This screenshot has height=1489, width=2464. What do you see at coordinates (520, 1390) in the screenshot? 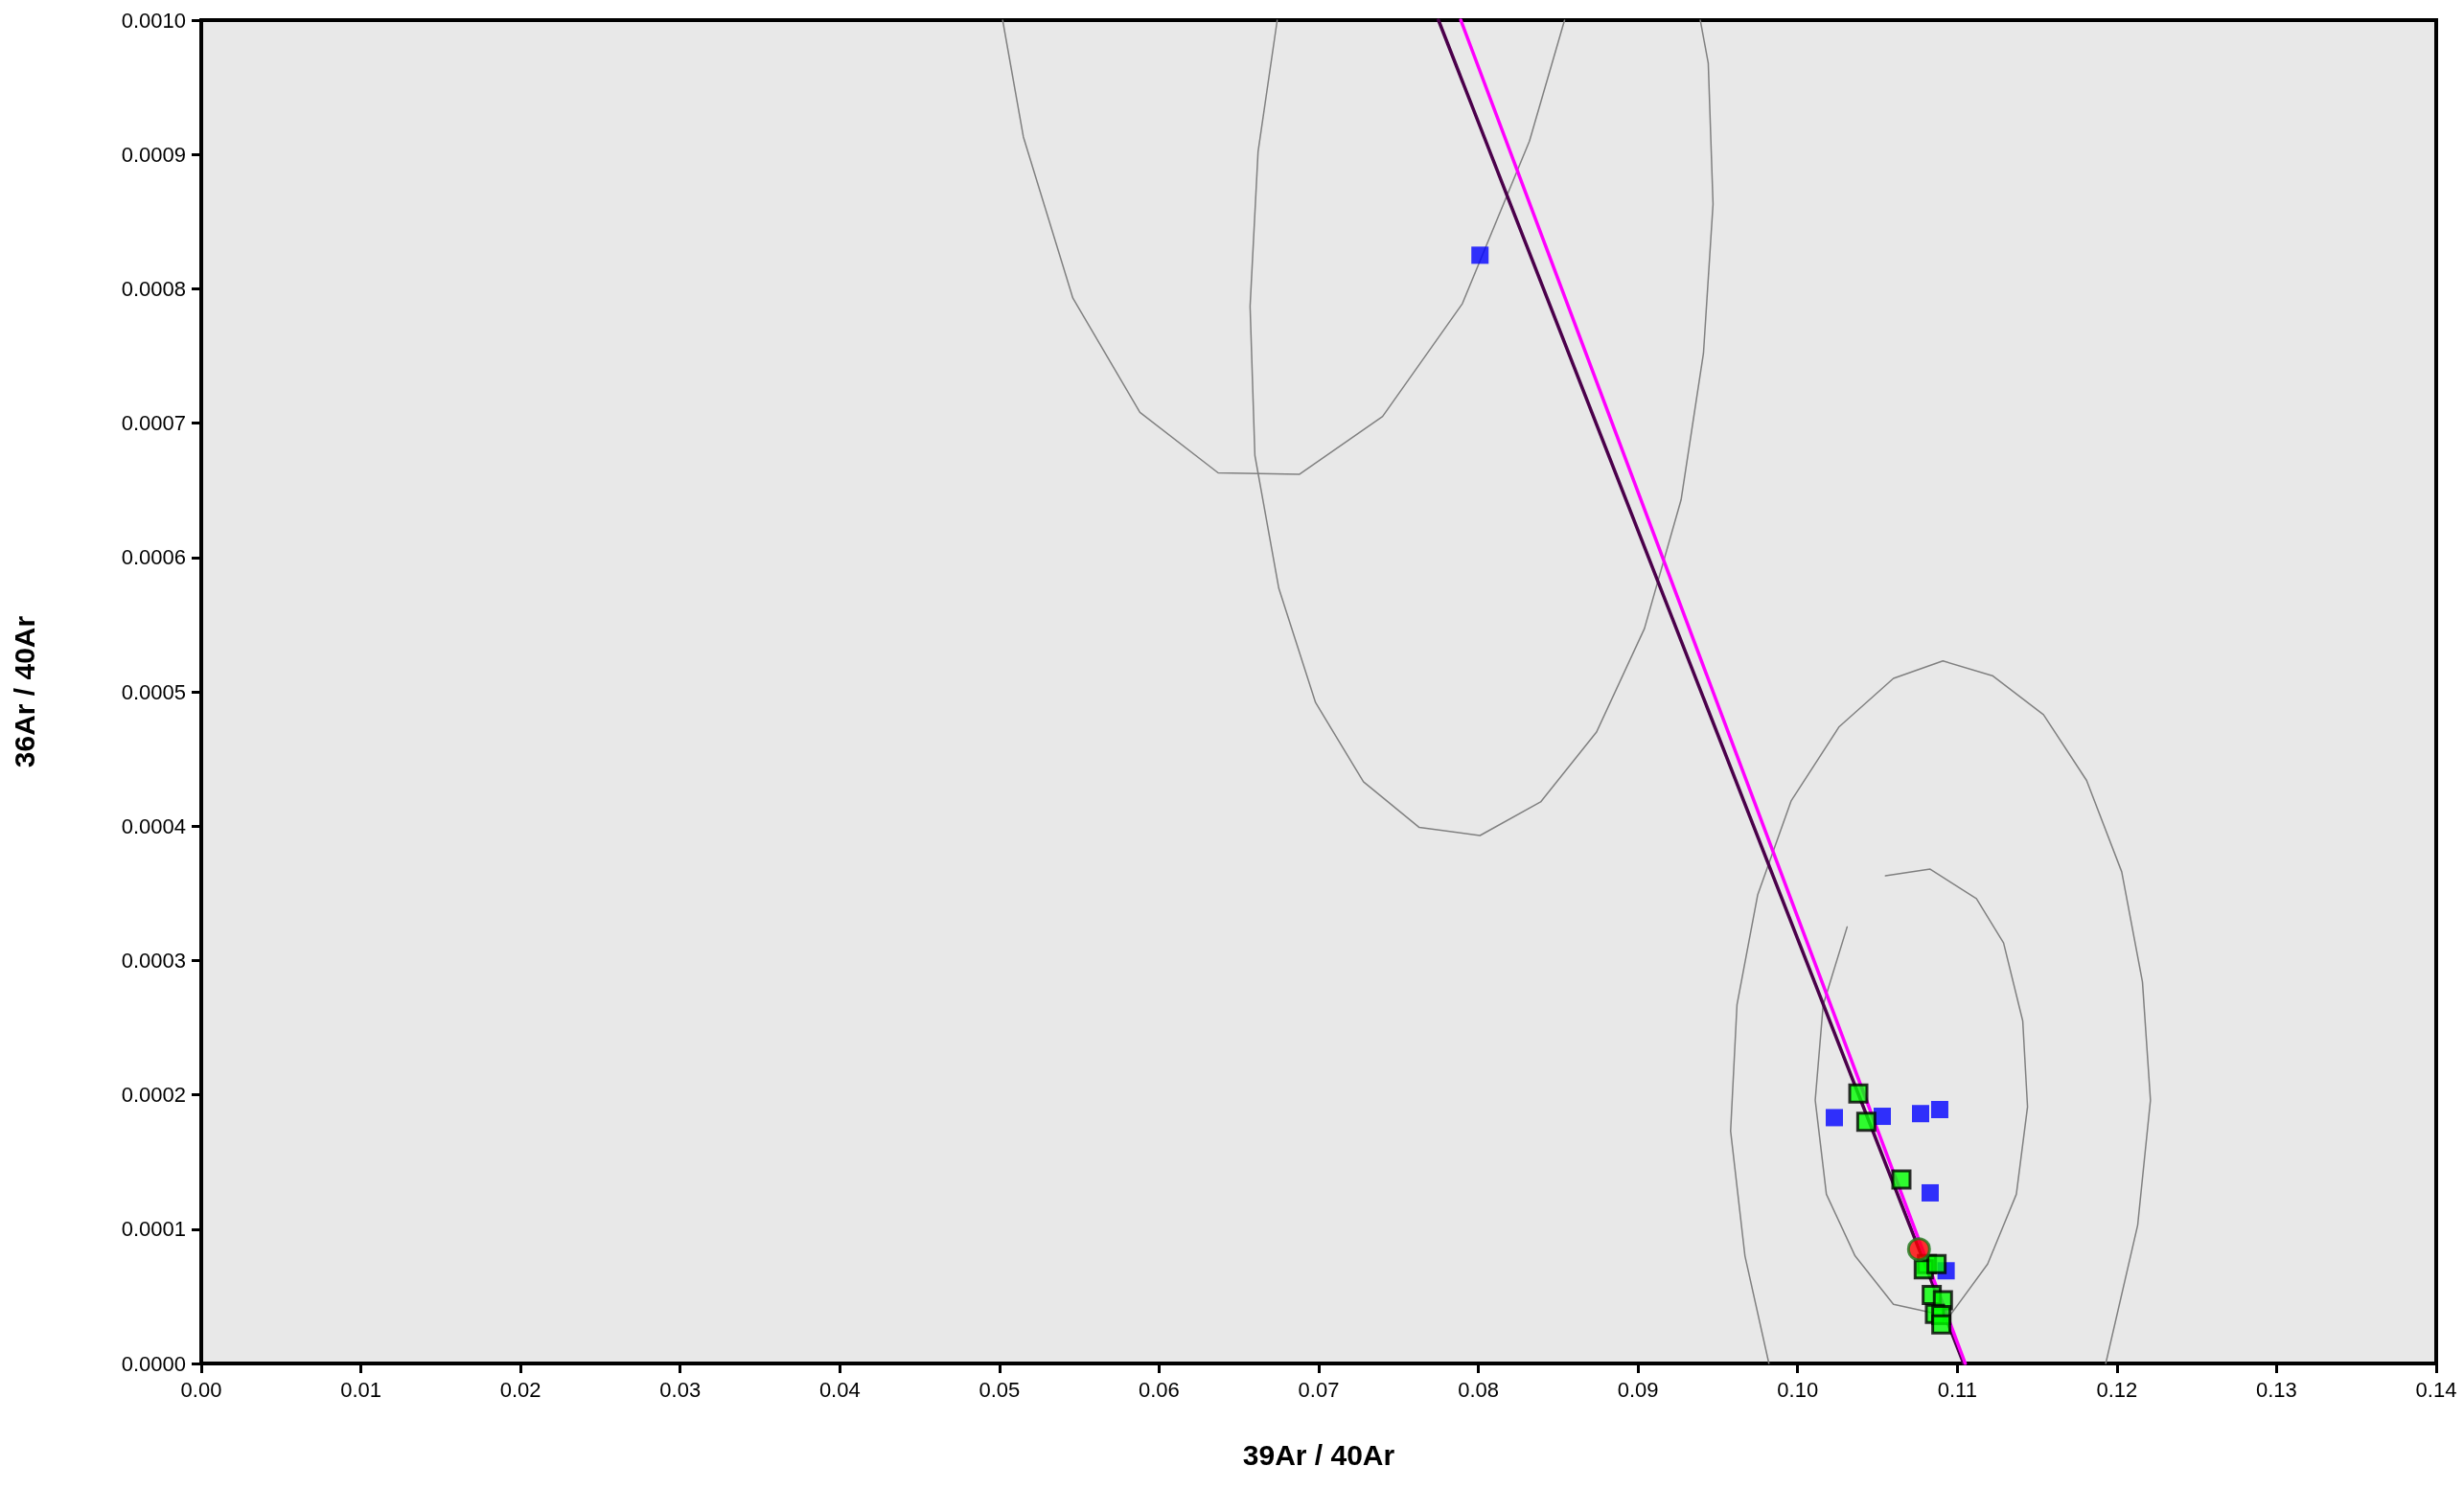
I see `x-tick-label: 0.02` at bounding box center [520, 1390].